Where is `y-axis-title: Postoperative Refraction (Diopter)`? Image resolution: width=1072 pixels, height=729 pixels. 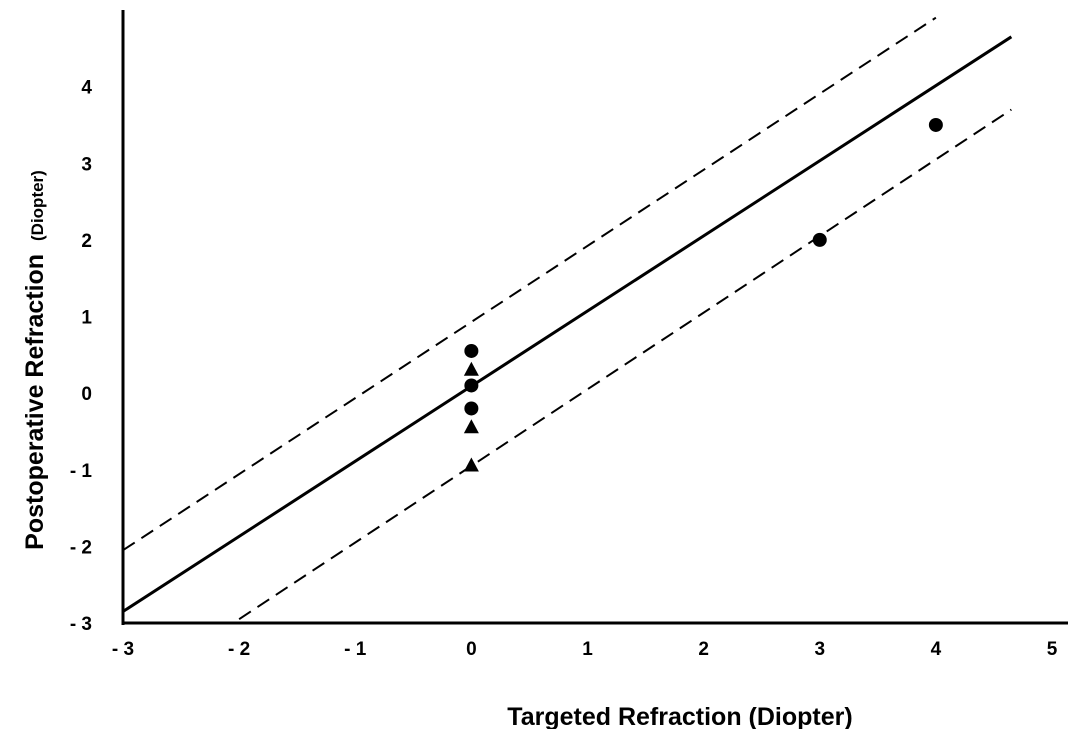 y-axis-title: Postoperative Refraction (Diopter) is located at coordinates (35, 360).